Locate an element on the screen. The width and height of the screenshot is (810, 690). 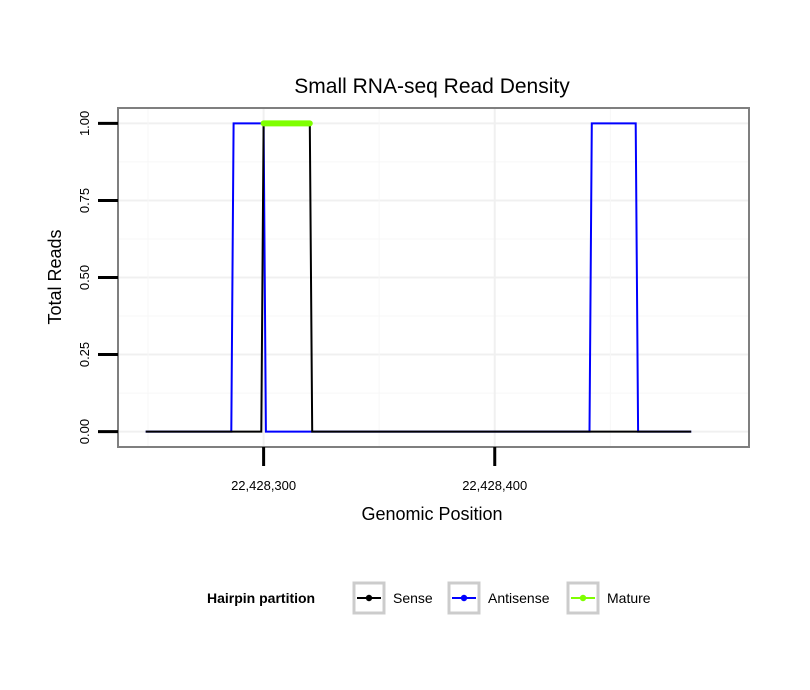
y-tick-label: 0.50 is located at coordinates (84, 277).